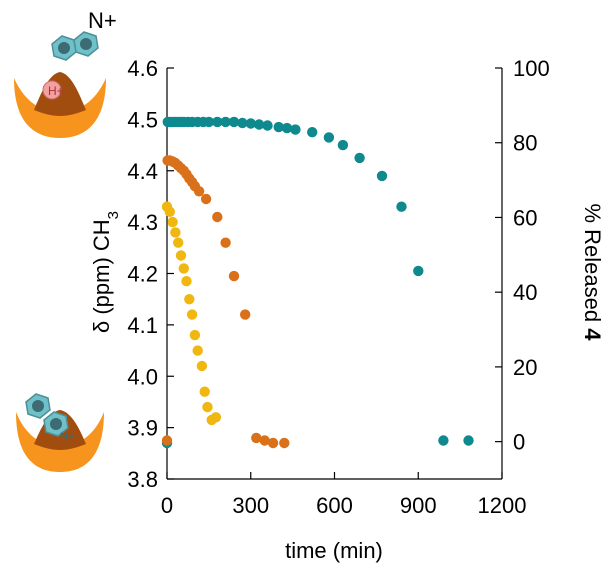 The width and height of the screenshot is (612, 574). Describe the element at coordinates (525, 217) in the screenshot. I see `y-right-tick-label: 60` at that location.